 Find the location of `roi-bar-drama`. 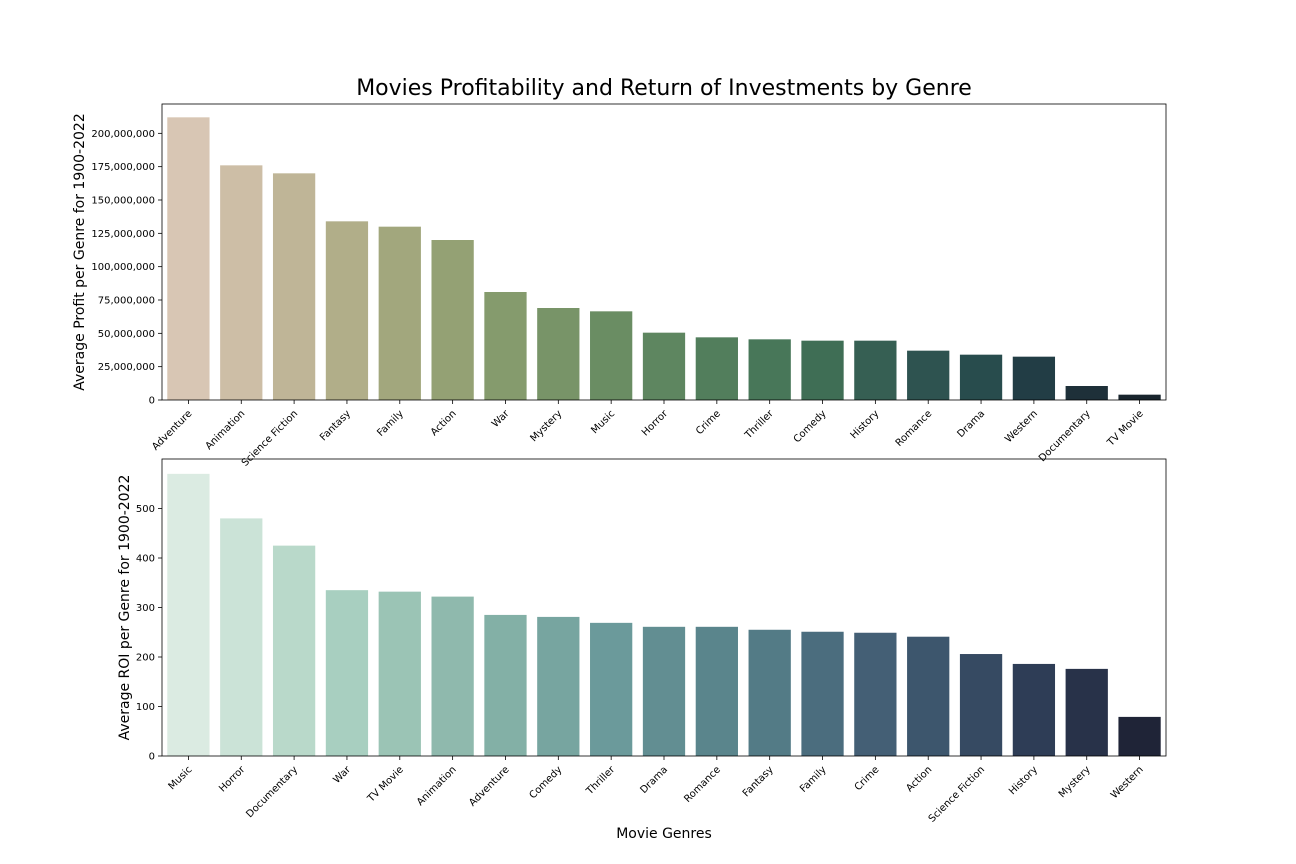

roi-bar-drama is located at coordinates (664, 691).